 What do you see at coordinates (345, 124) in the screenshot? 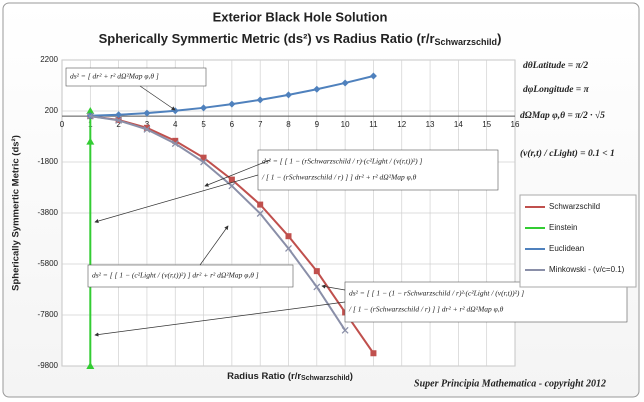
I see `x-tick-label: 10` at bounding box center [345, 124].